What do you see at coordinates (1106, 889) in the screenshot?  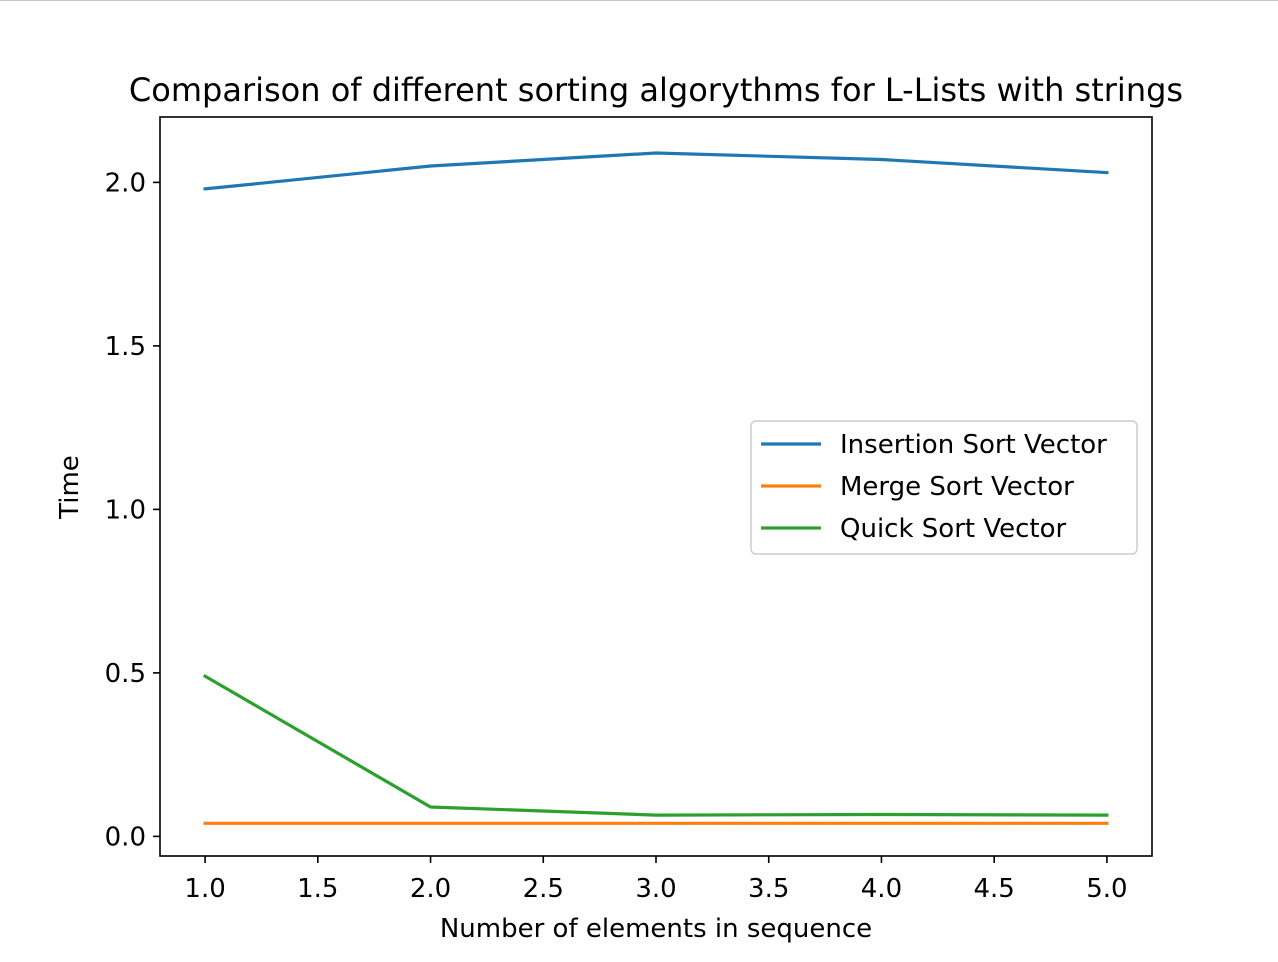 I see `x-tick-label: 5.0` at bounding box center [1106, 889].